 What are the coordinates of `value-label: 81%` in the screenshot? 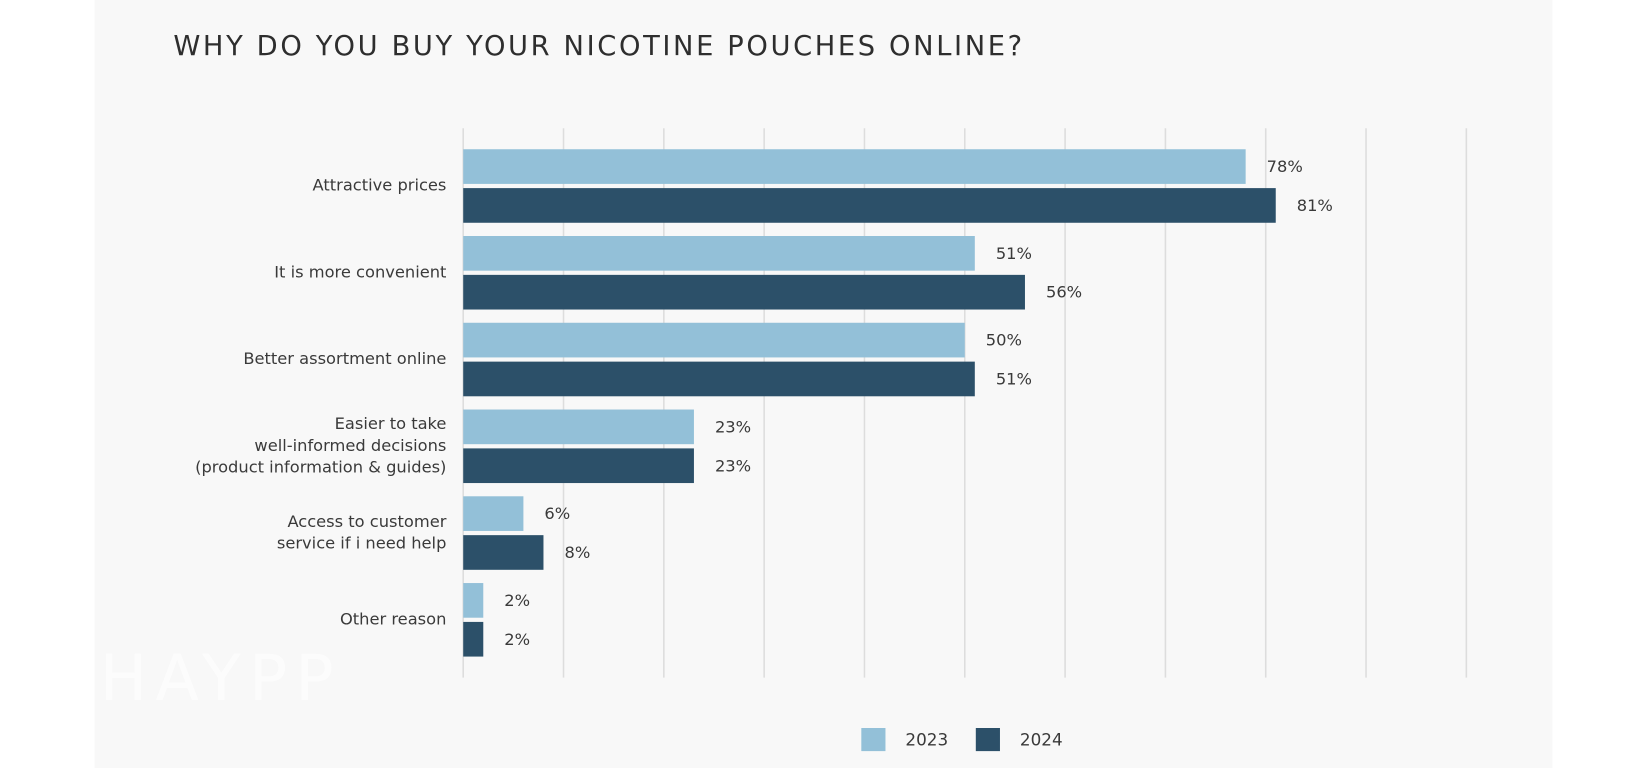 It's located at (1315, 205).